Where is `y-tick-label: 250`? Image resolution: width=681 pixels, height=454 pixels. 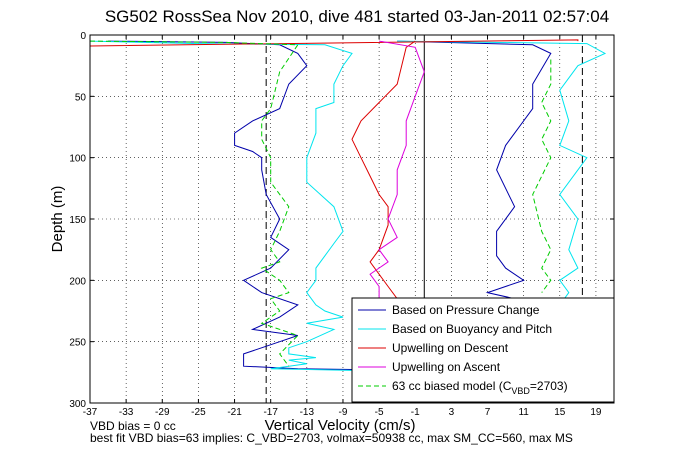
y-tick-label: 250 is located at coordinates (77, 343).